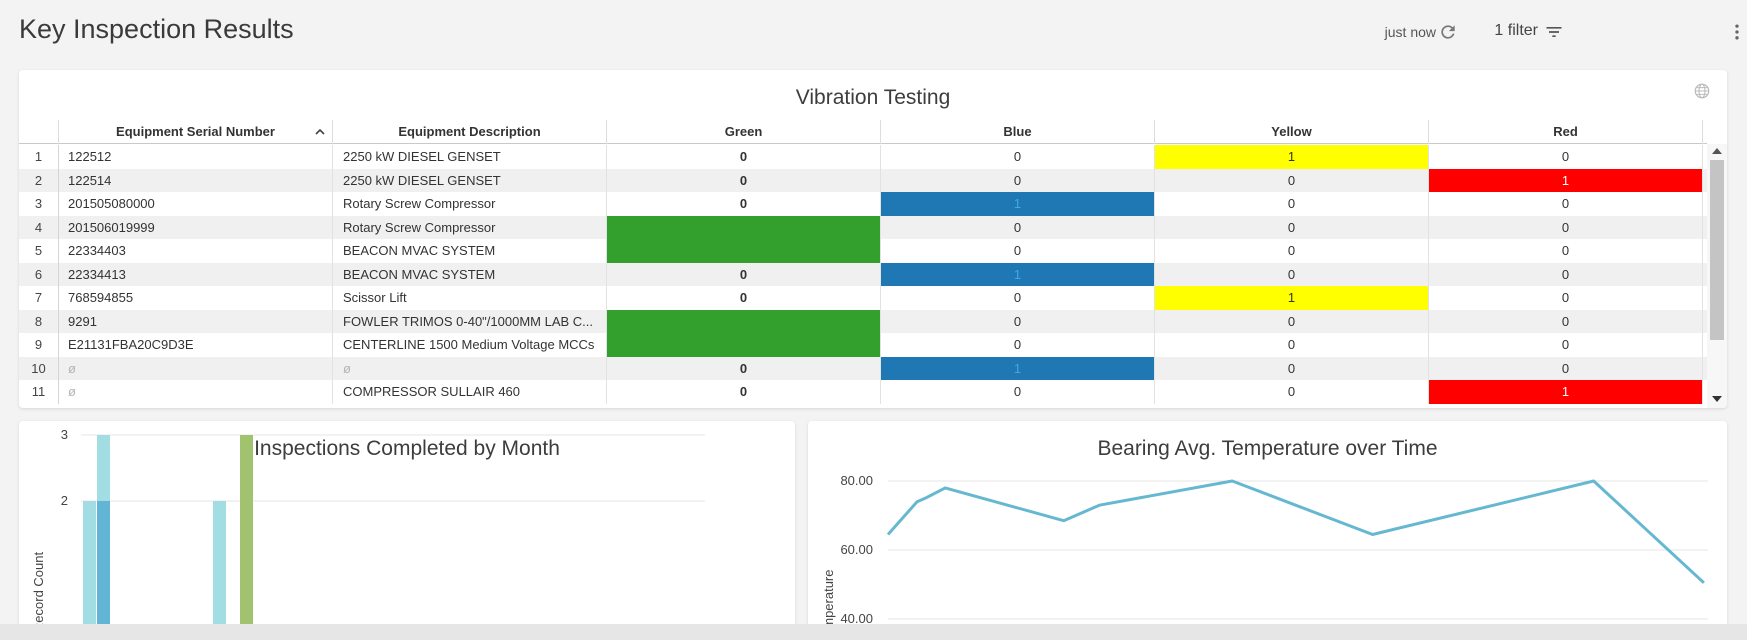 This screenshot has height=640, width=1747. I want to click on description-cell: Scissor Lift, so click(470, 298).